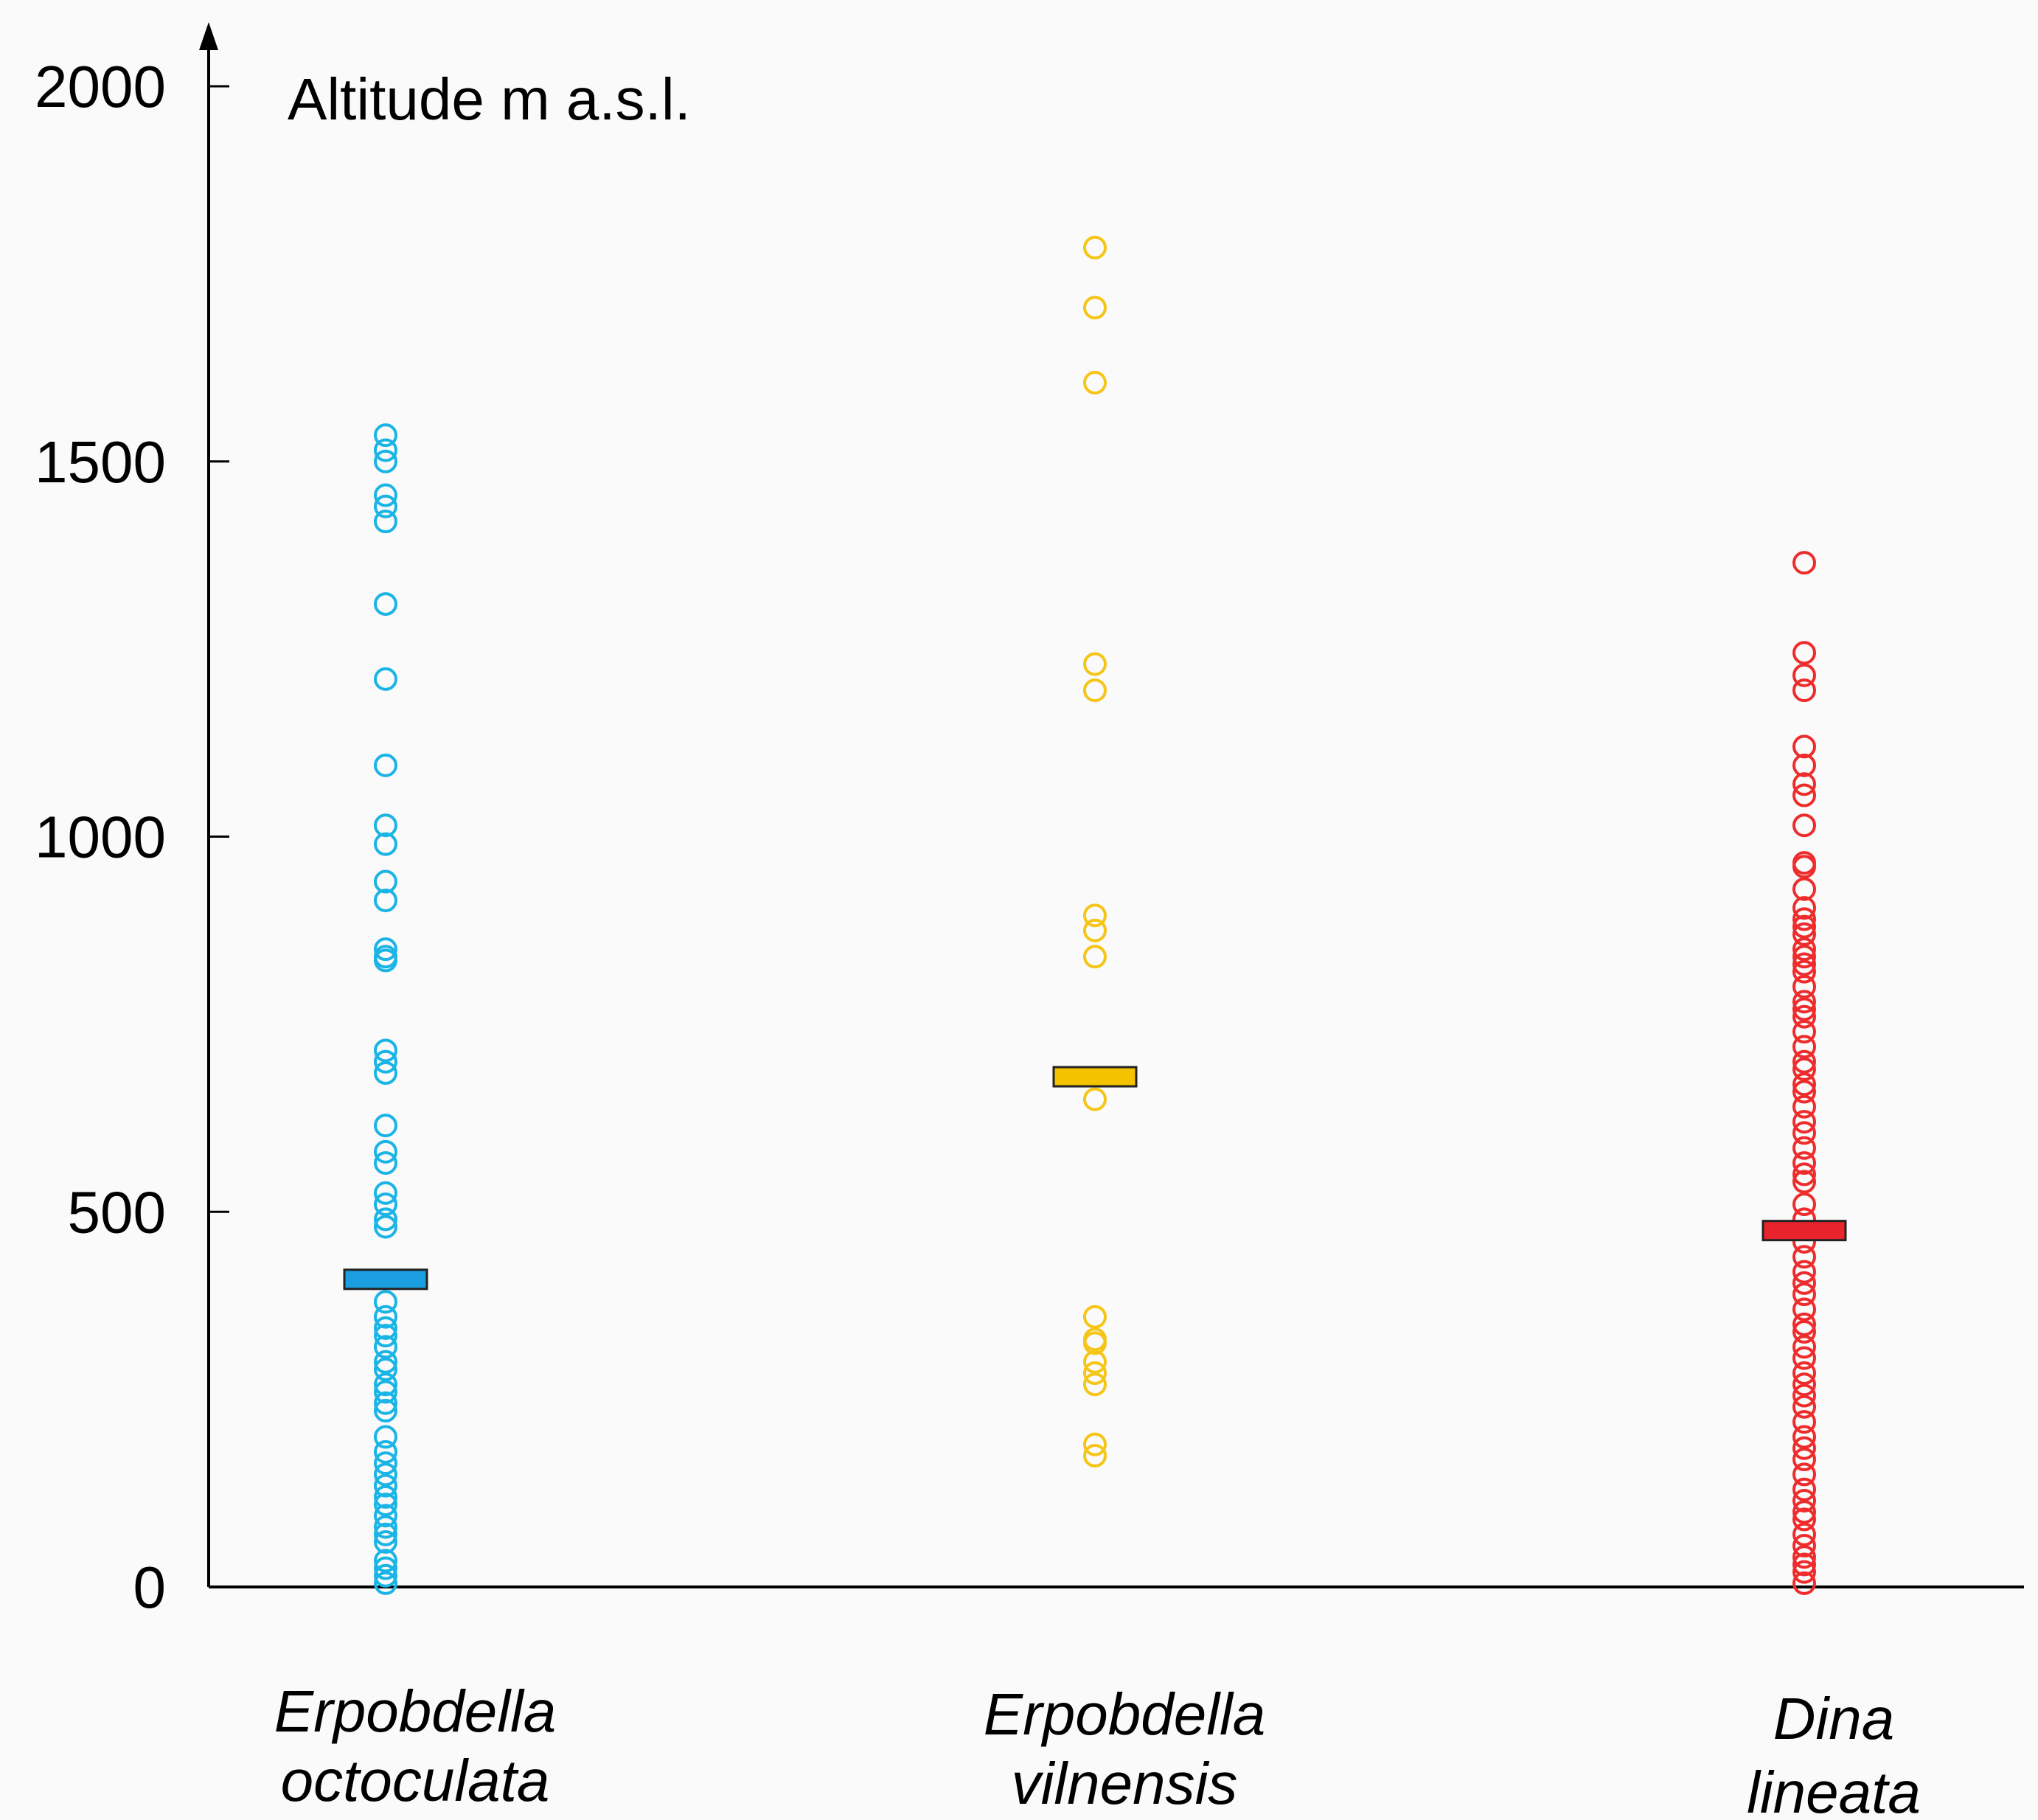 This screenshot has width=2038, height=1820. I want to click on category-label-line2: lineata, so click(1834, 1790).